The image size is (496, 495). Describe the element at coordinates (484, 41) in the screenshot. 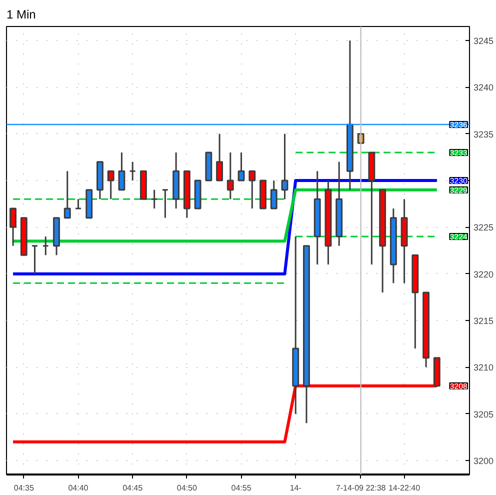

I see `y-tick-label: 3245` at that location.